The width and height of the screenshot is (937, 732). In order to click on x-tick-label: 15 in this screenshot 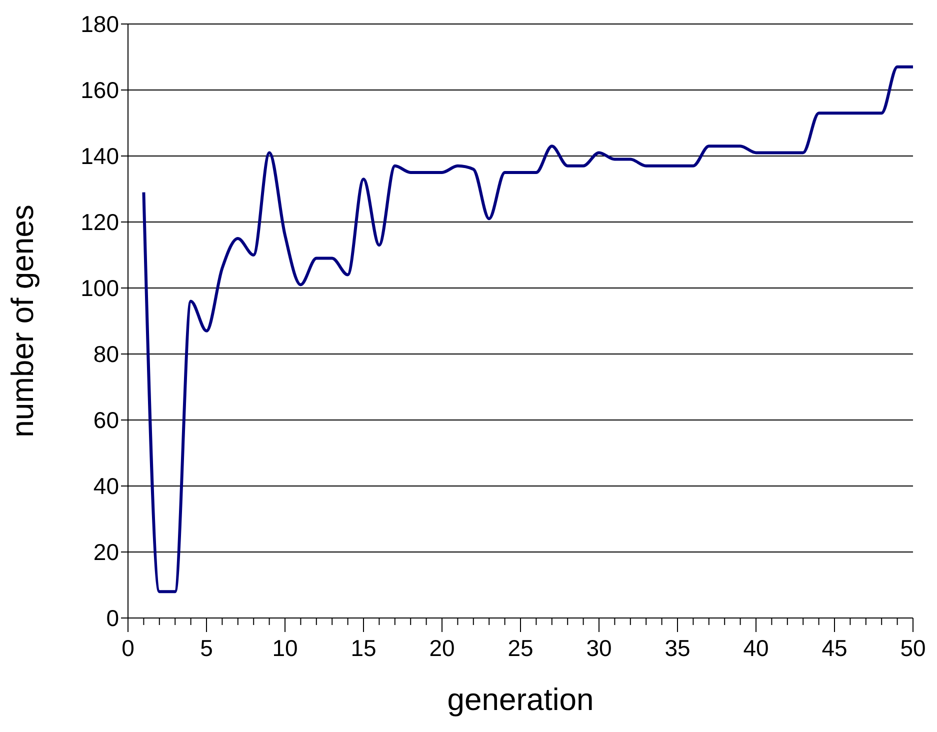, I will do `click(363, 648)`.